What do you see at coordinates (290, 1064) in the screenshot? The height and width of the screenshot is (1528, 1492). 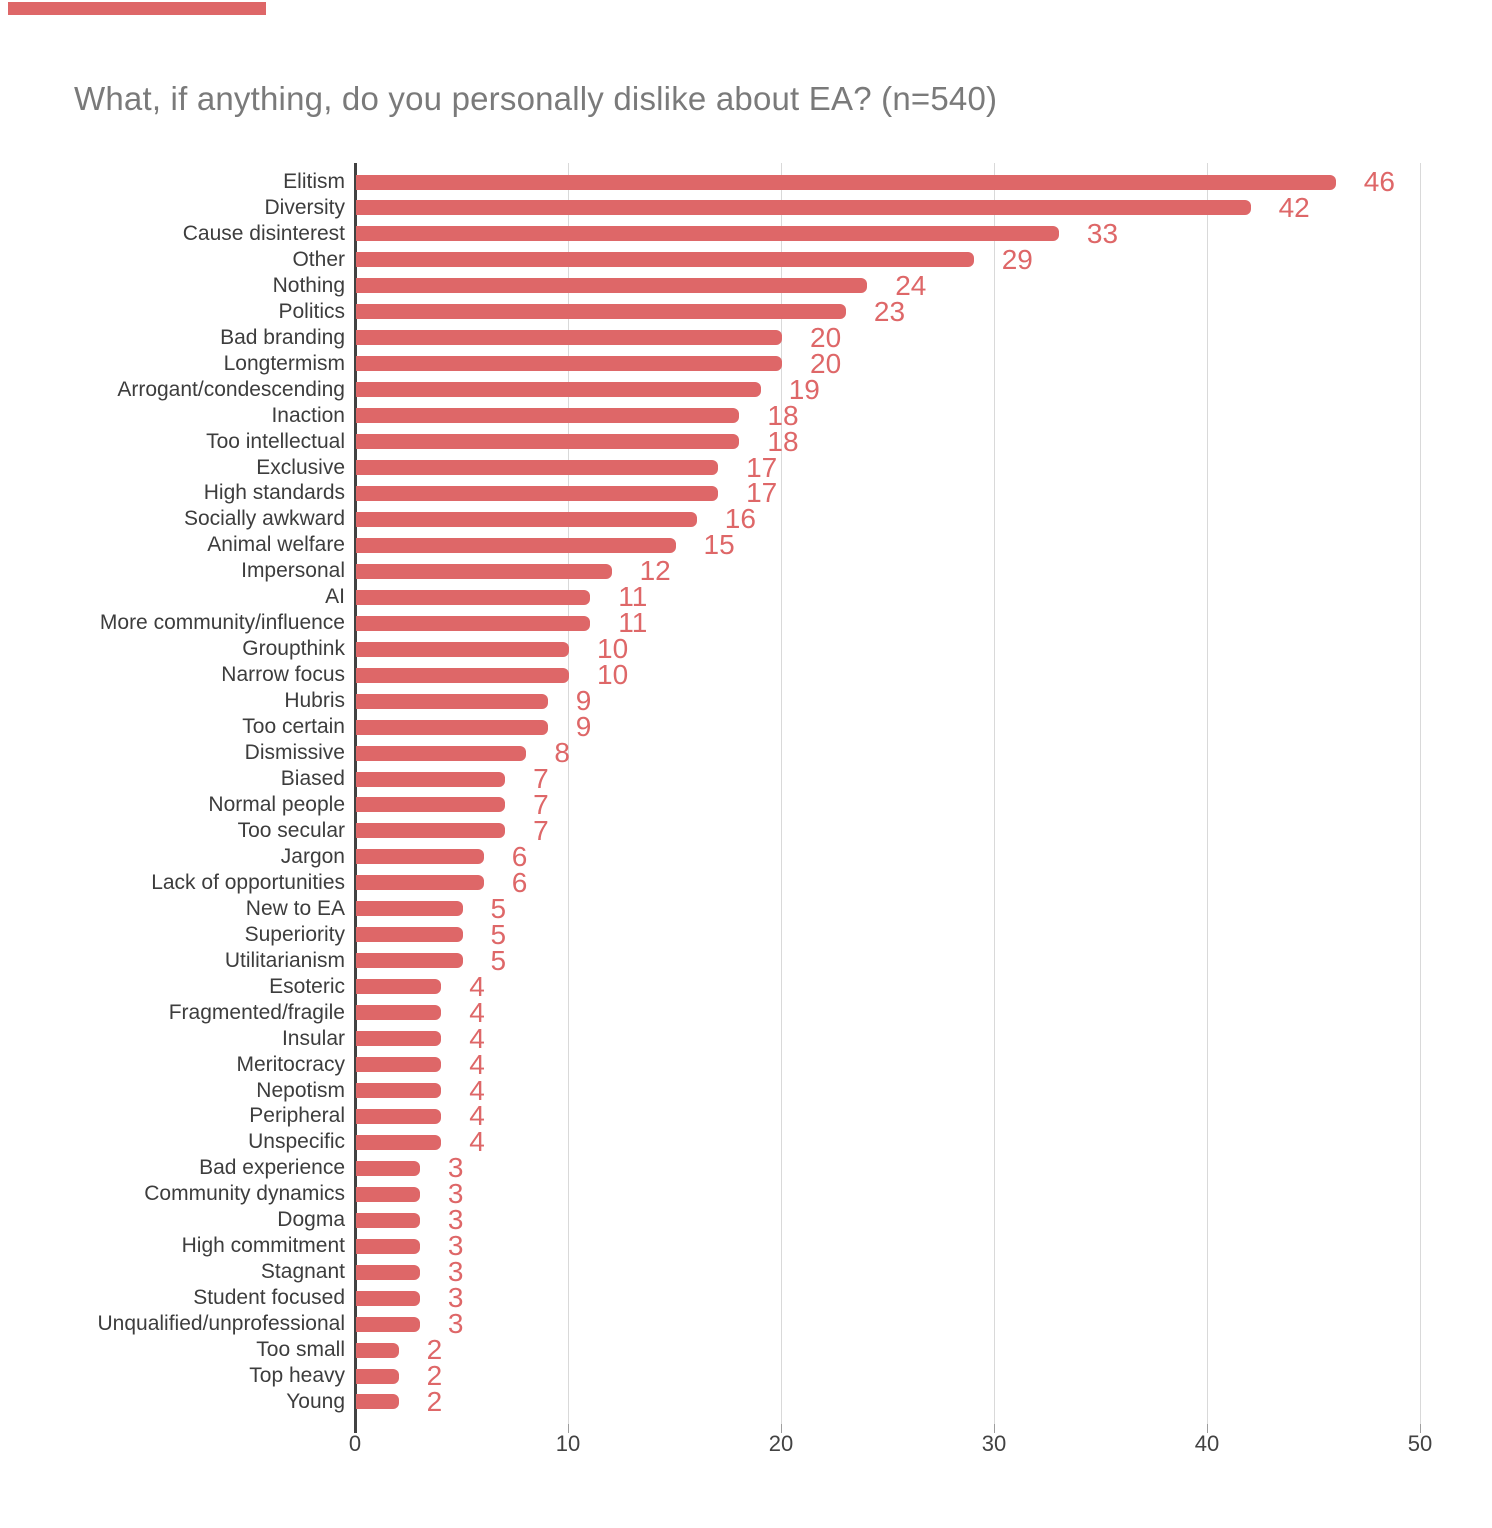 I see `category-label: Meritocracy` at bounding box center [290, 1064].